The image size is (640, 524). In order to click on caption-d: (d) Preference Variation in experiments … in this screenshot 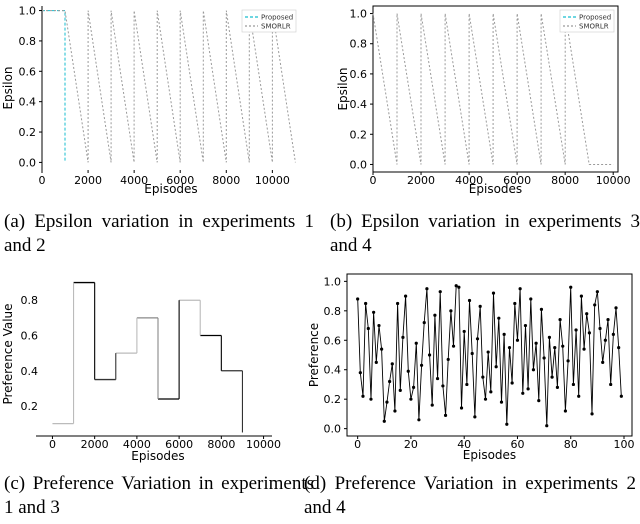, I will do `click(470, 495)`.